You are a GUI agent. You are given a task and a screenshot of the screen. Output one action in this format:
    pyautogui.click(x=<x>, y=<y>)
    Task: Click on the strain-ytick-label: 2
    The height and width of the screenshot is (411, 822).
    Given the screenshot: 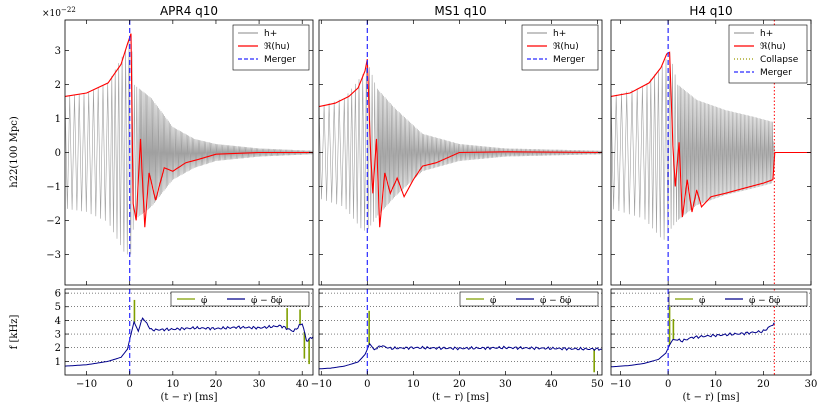 What is the action you would take?
    pyautogui.click(x=58, y=85)
    